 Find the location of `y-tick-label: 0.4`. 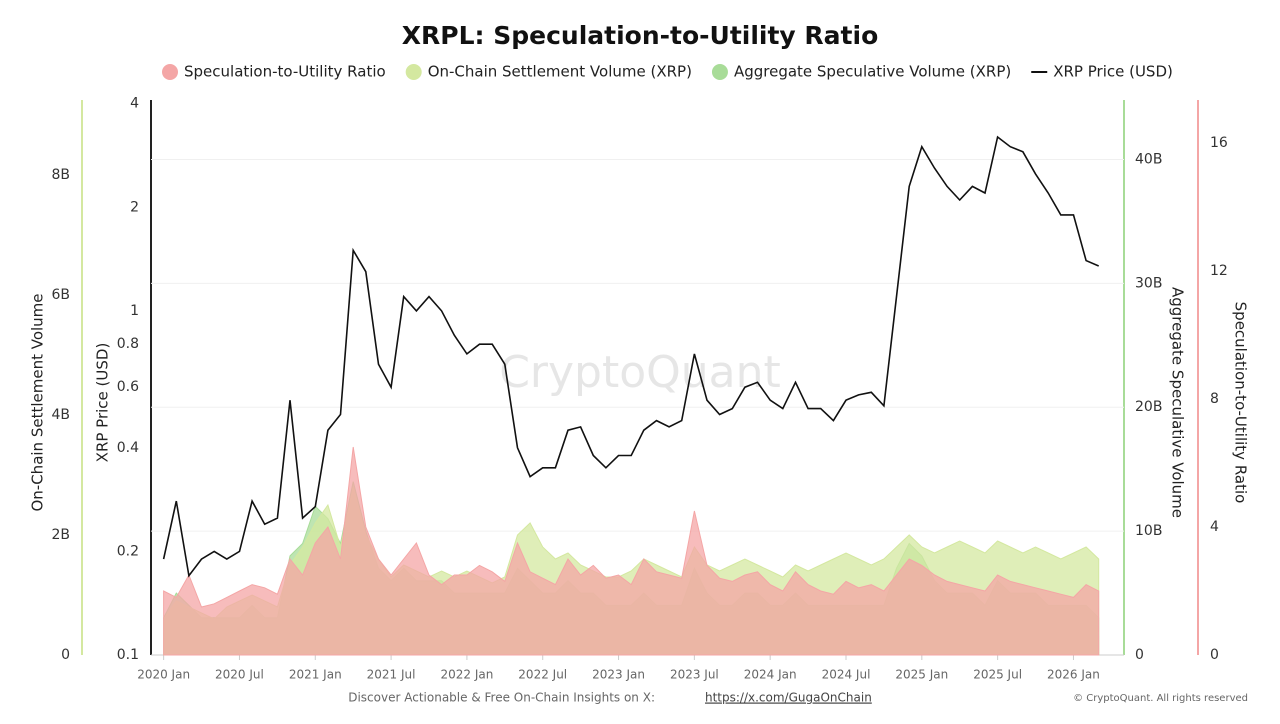

y-tick-label: 0.4 is located at coordinates (128, 448).